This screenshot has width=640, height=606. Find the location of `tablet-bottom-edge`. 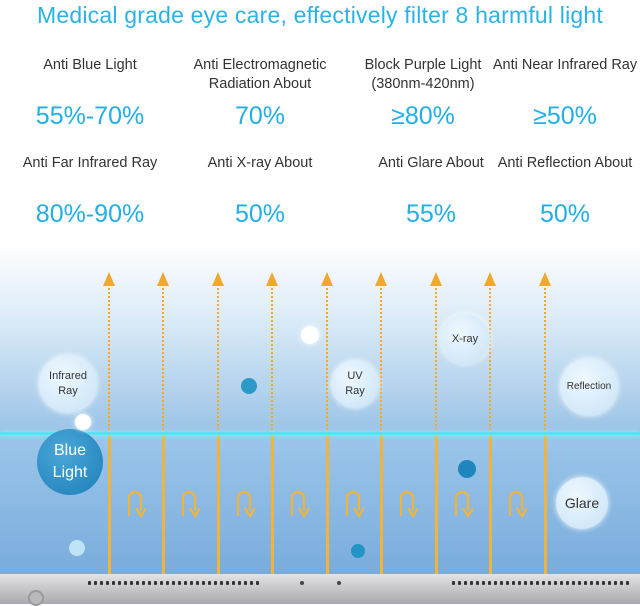

tablet-bottom-edge is located at coordinates (320, 589).